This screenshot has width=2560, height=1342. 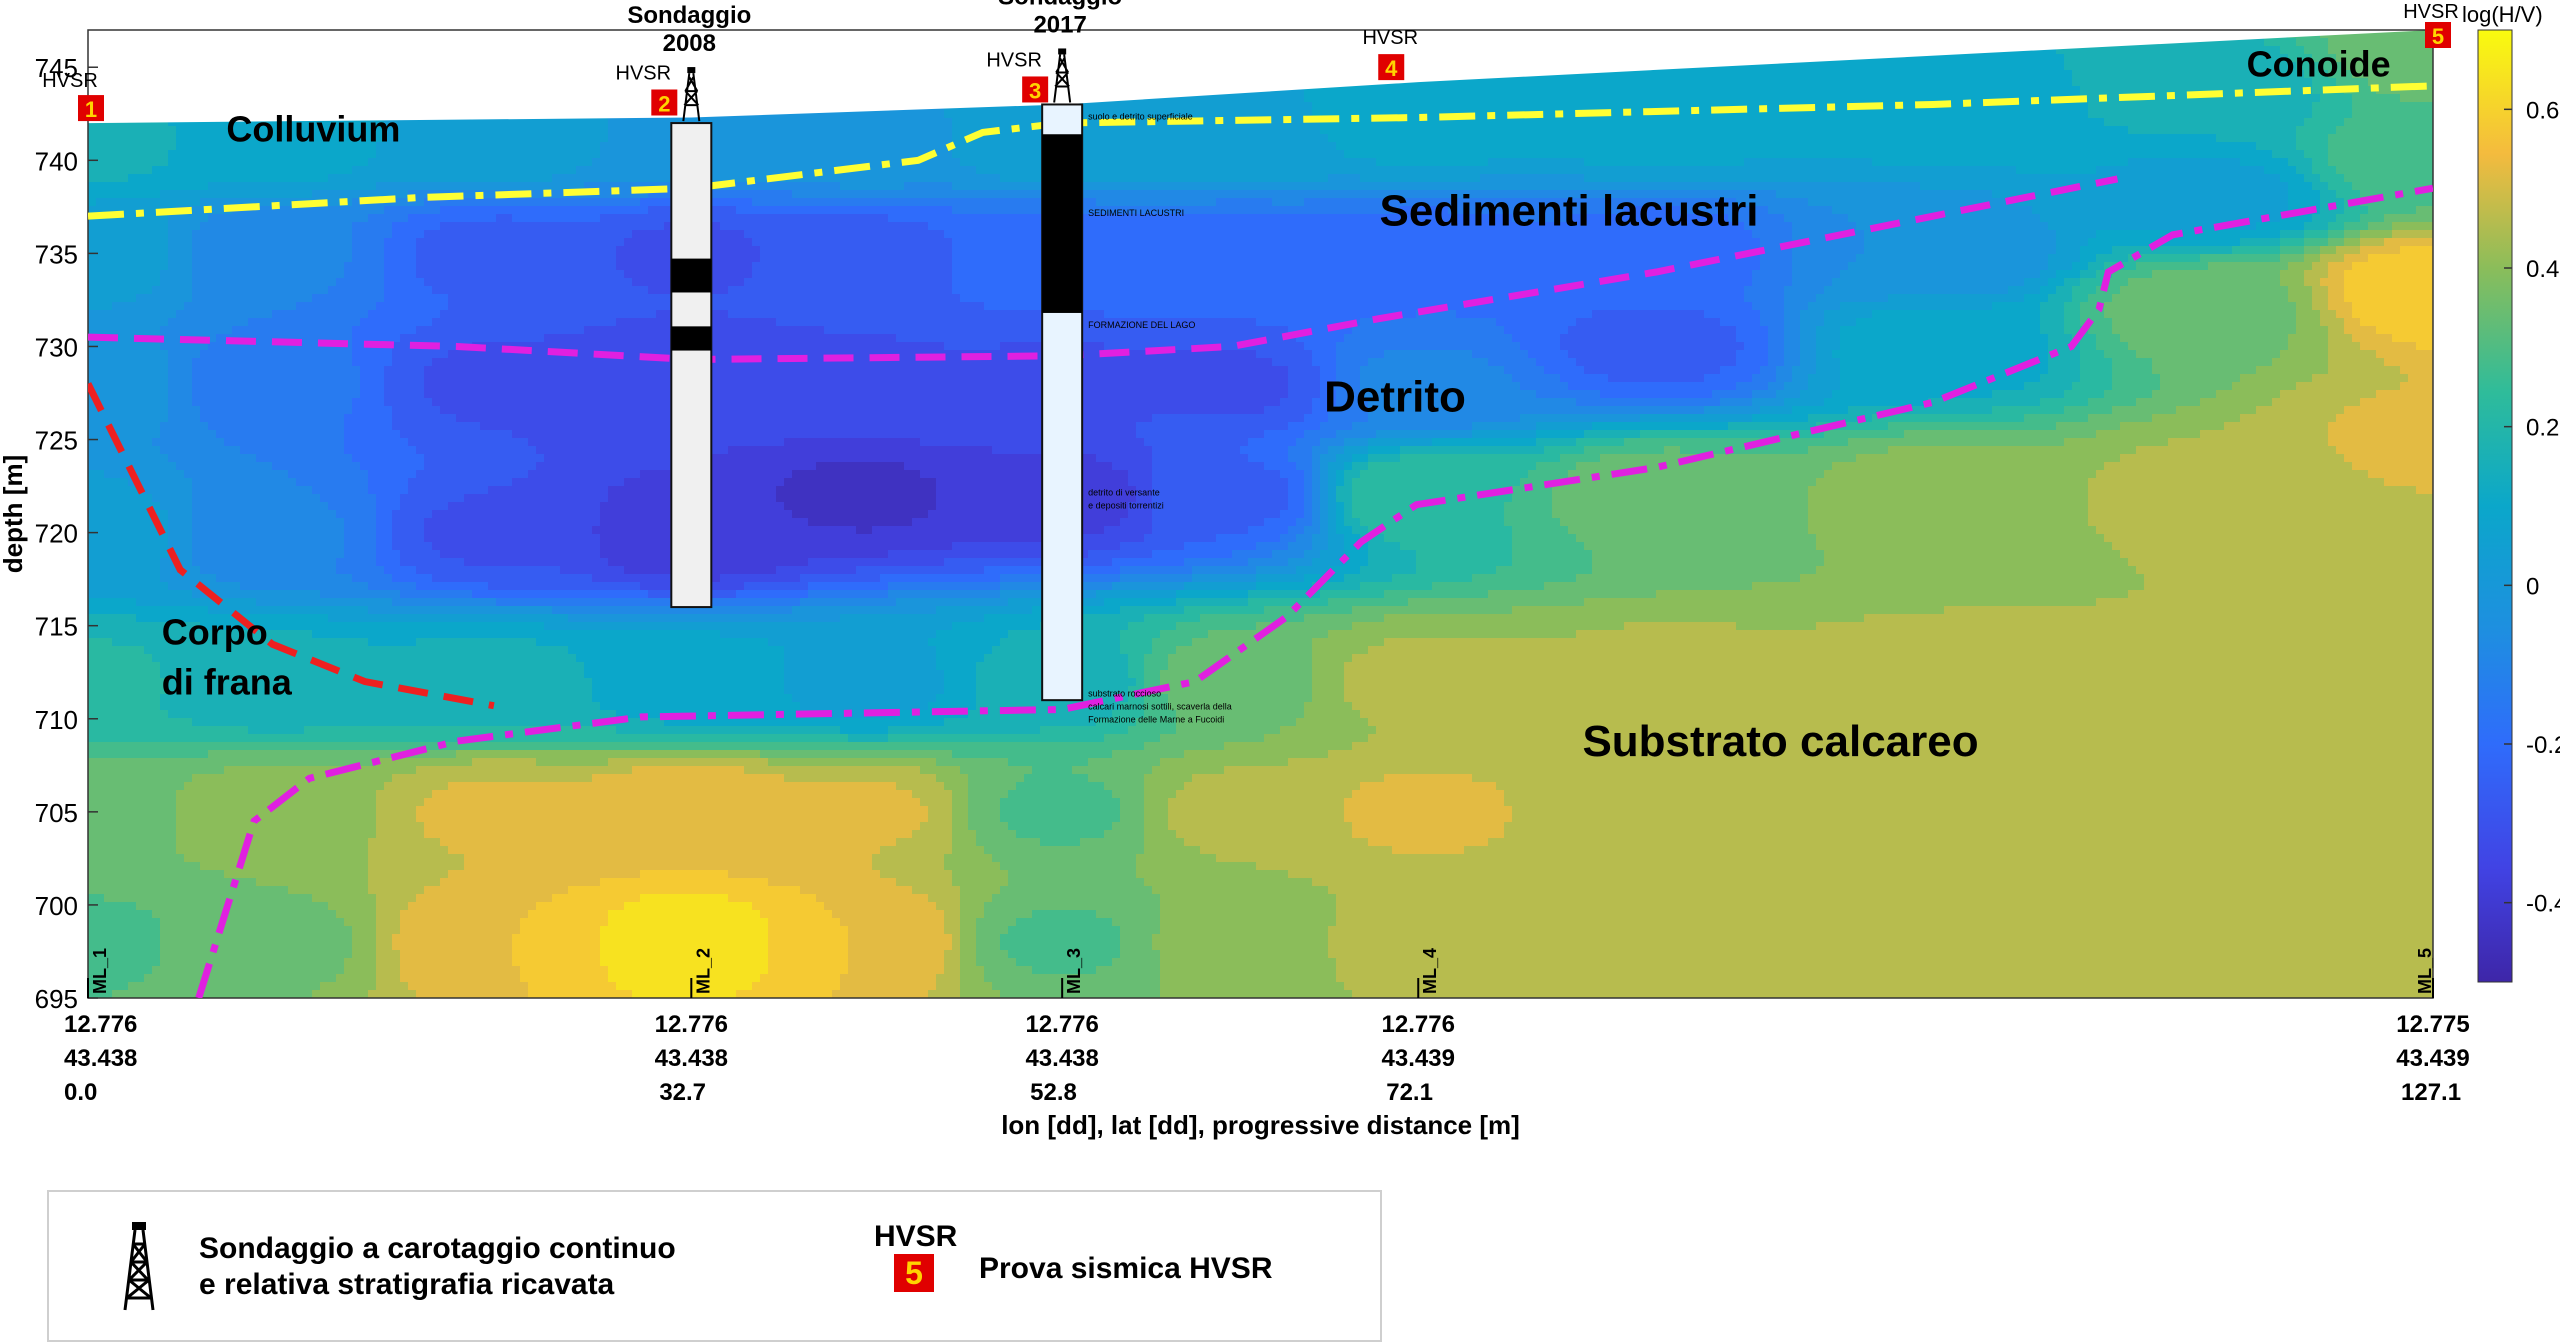 I want to click on y-tick-label: 720, so click(x=56, y=534).